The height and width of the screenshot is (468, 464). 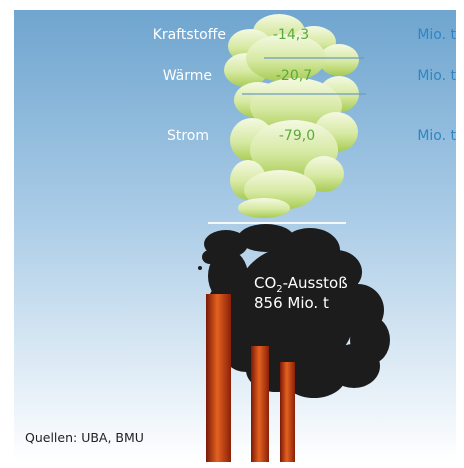 What do you see at coordinates (436, 35) in the screenshot?
I see `row-unit-kraftstoffe: Mio. t` at bounding box center [436, 35].